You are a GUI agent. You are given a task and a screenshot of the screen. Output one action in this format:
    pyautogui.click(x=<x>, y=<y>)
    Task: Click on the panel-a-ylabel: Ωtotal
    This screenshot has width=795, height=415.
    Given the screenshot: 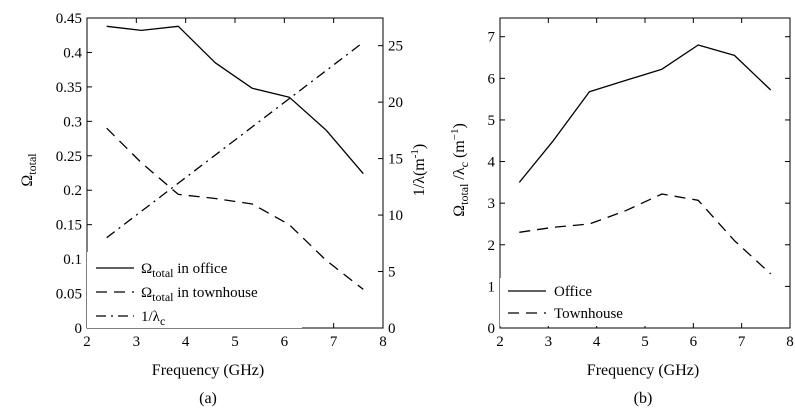 What is the action you would take?
    pyautogui.click(x=29, y=170)
    